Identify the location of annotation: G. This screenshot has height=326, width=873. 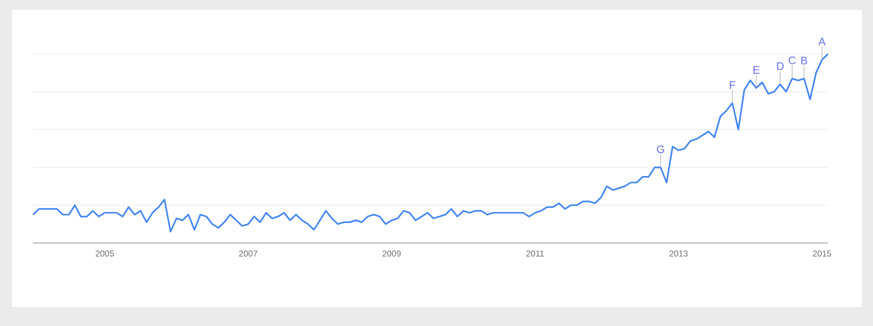
(660, 149).